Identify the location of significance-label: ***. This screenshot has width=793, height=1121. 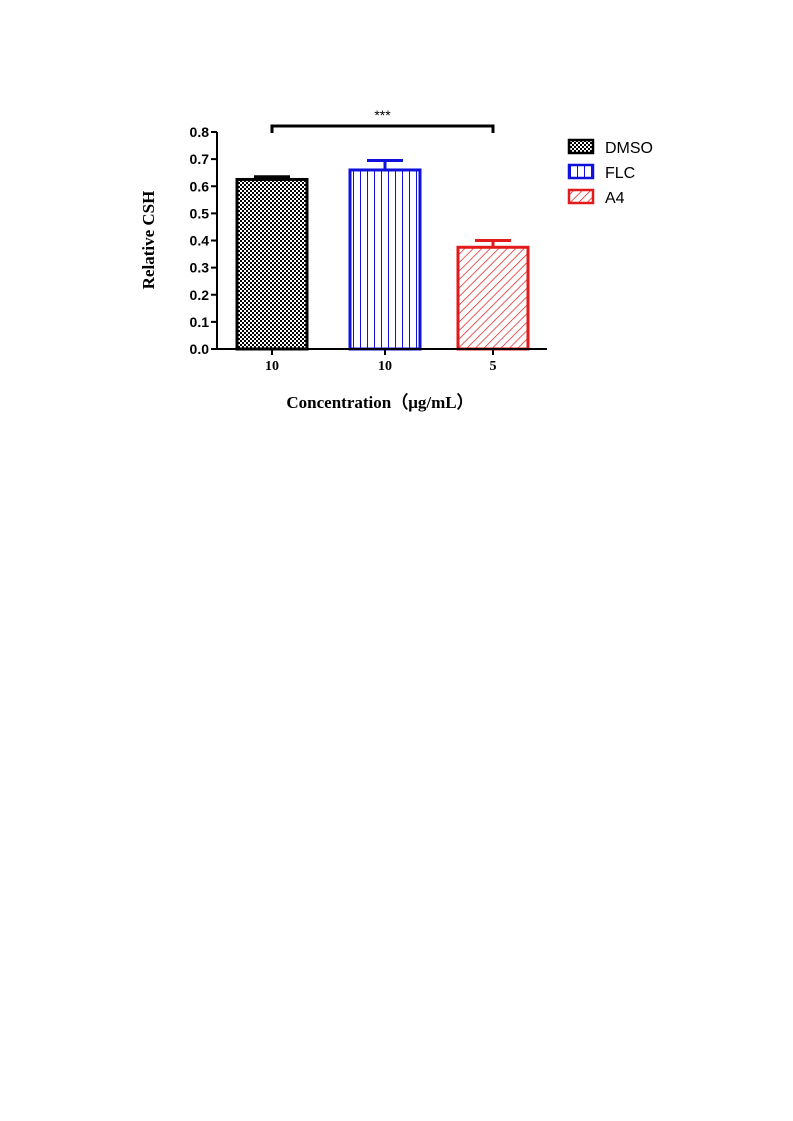
(382, 115).